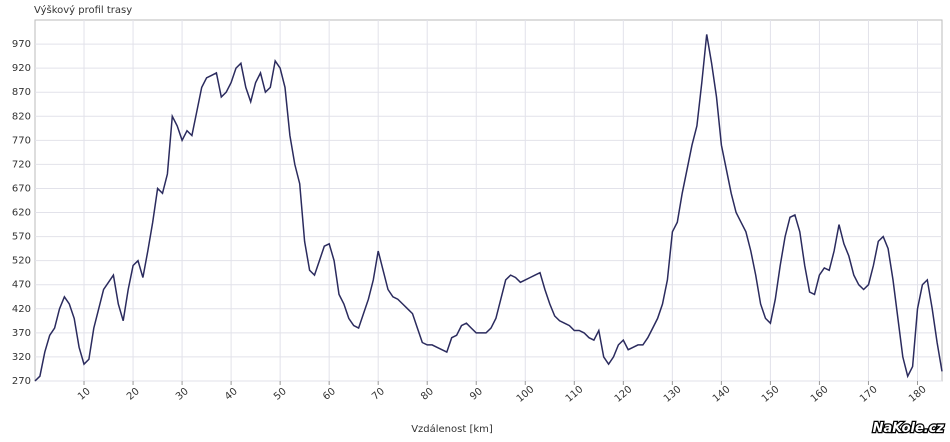 This screenshot has width=950, height=442. I want to click on x-tick-label: 170, so click(869, 394).